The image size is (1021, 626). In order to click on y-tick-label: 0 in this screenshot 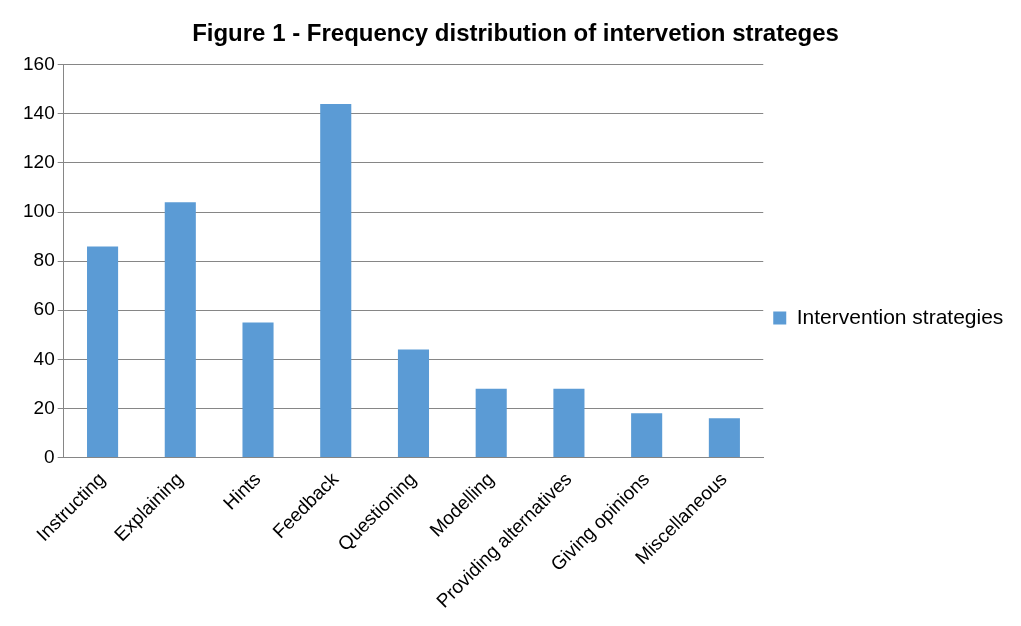, I will do `click(49, 456)`.